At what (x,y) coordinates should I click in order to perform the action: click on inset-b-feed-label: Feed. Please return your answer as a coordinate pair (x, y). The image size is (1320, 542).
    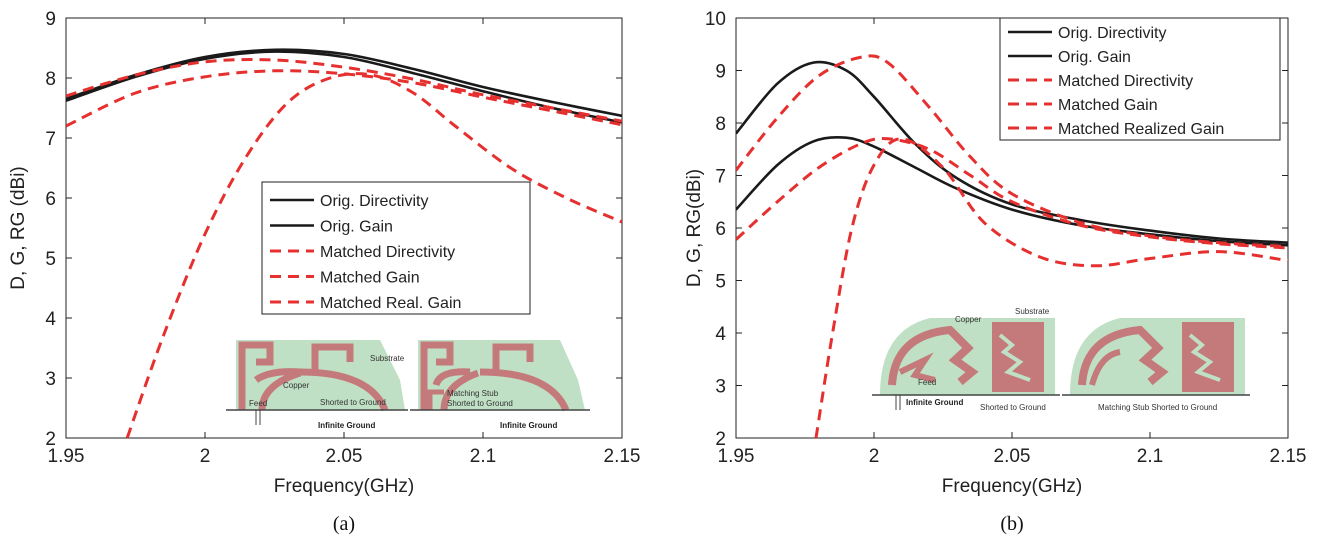
    Looking at the image, I should click on (927, 382).